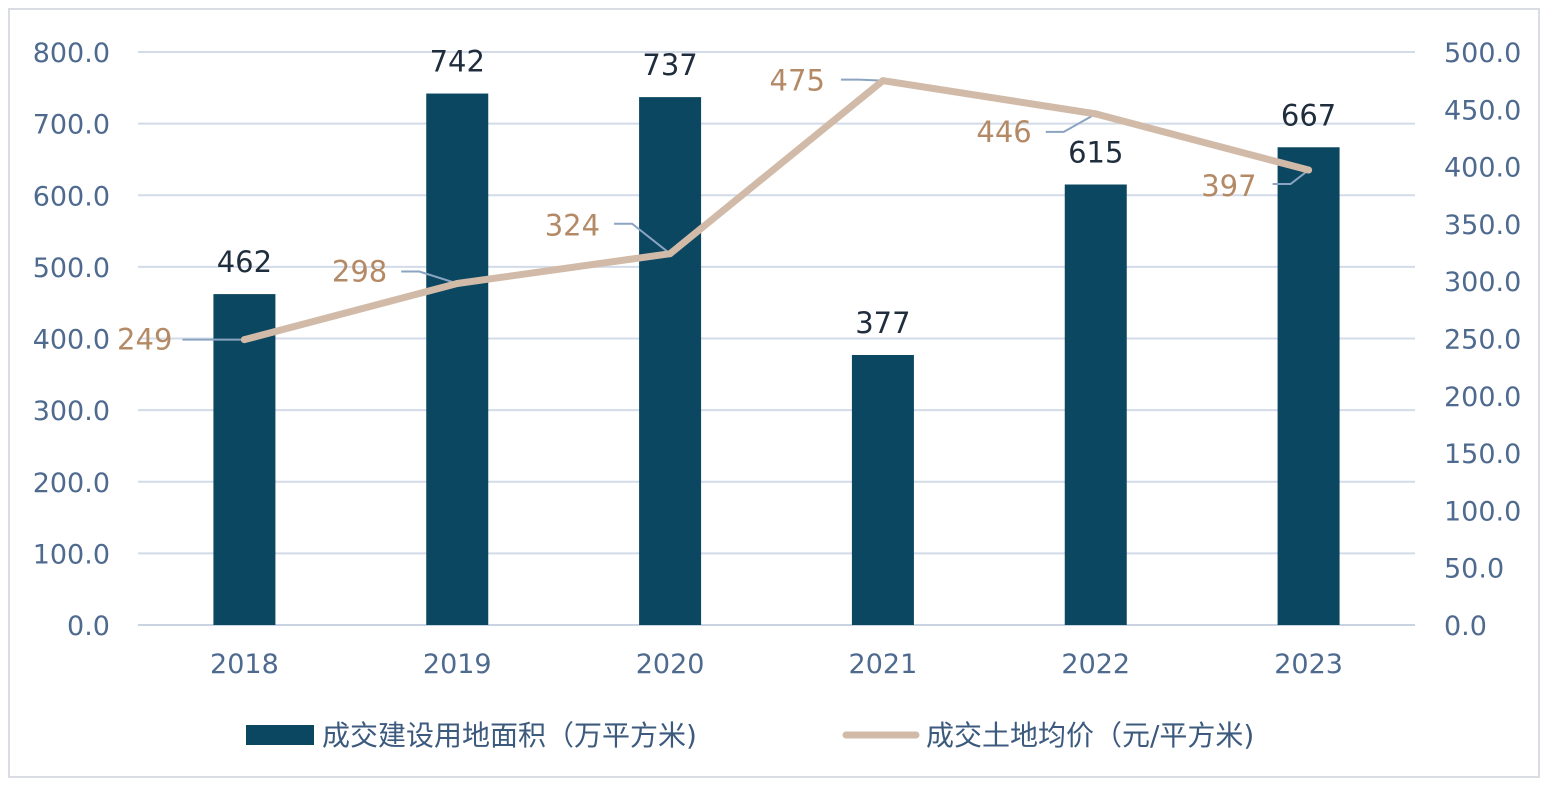 This screenshot has width=1554, height=788. Describe the element at coordinates (1482, 282) in the screenshot. I see `y-right-tick-label: 300.0` at that location.